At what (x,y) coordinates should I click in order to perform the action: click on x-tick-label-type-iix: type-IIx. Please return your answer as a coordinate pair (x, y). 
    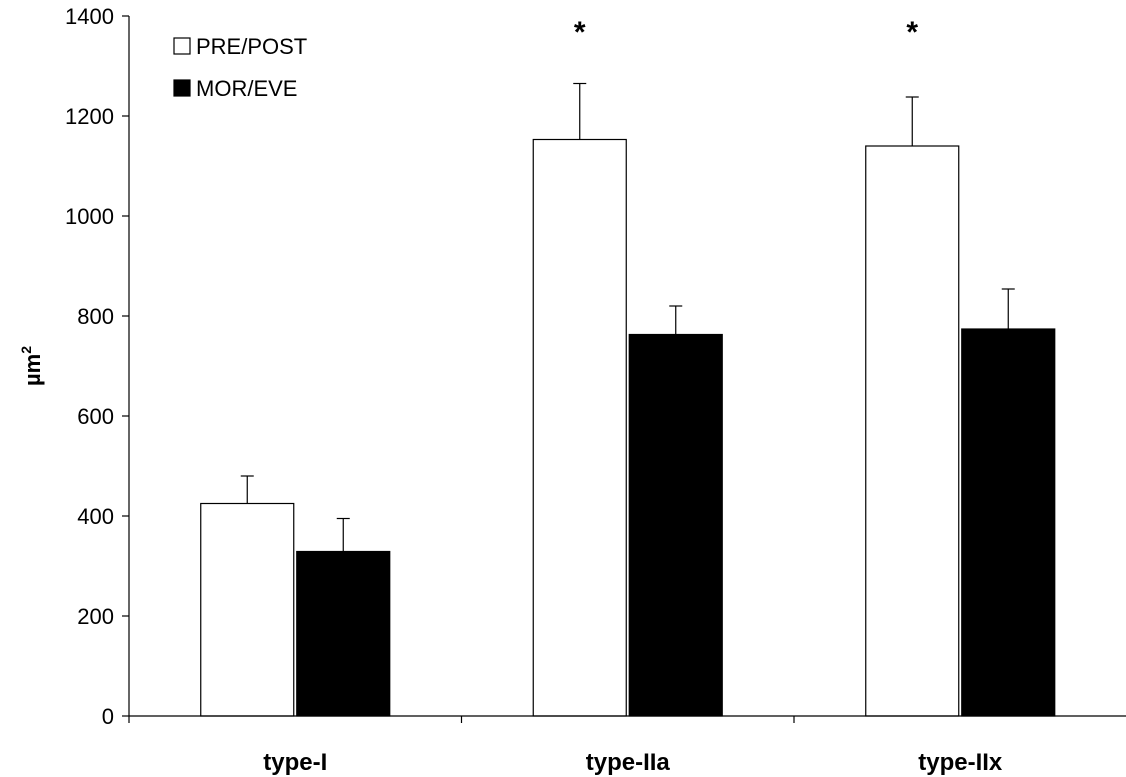
    Looking at the image, I should click on (960, 762).